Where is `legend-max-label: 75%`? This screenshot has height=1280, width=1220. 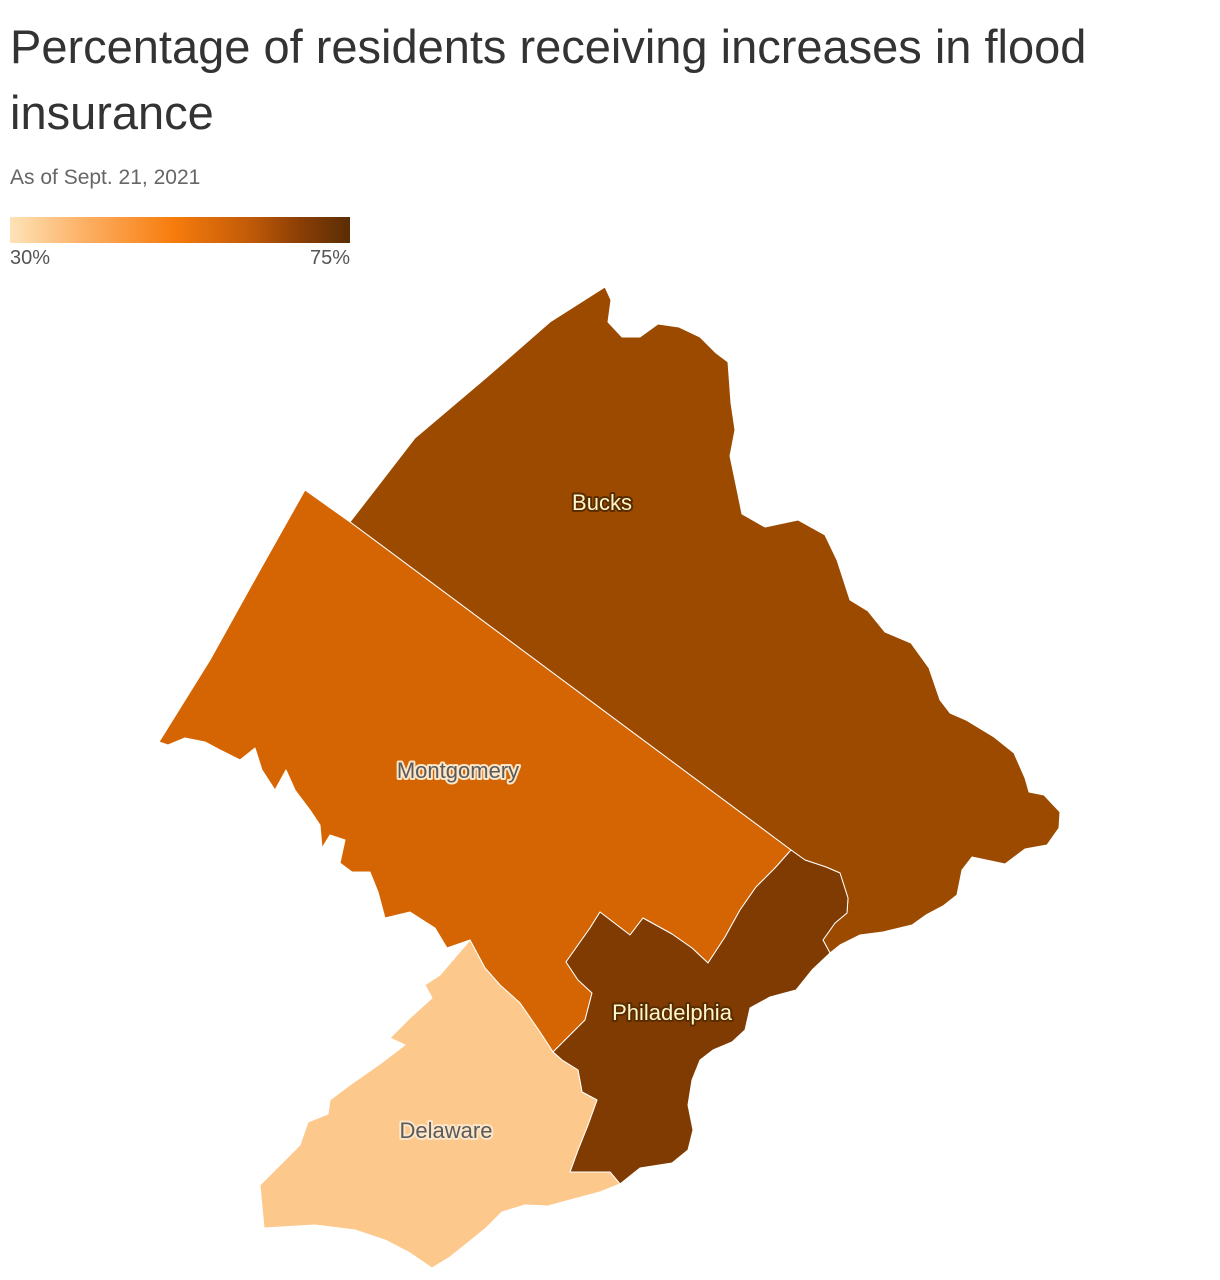 legend-max-label: 75% is located at coordinates (329, 258).